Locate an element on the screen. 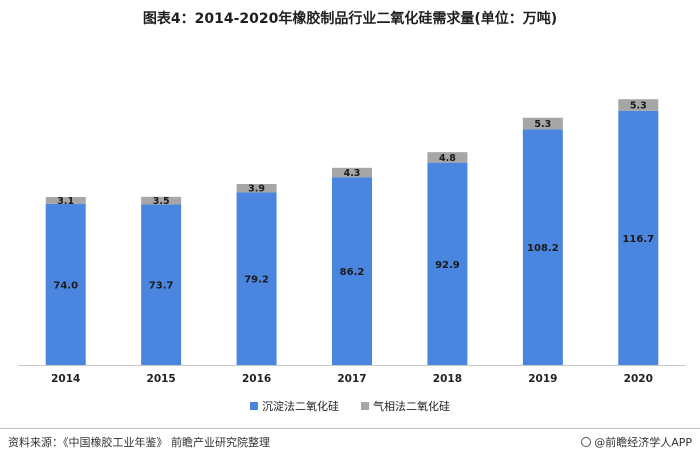  data-label-fumed-2020: 5.3 is located at coordinates (638, 105).